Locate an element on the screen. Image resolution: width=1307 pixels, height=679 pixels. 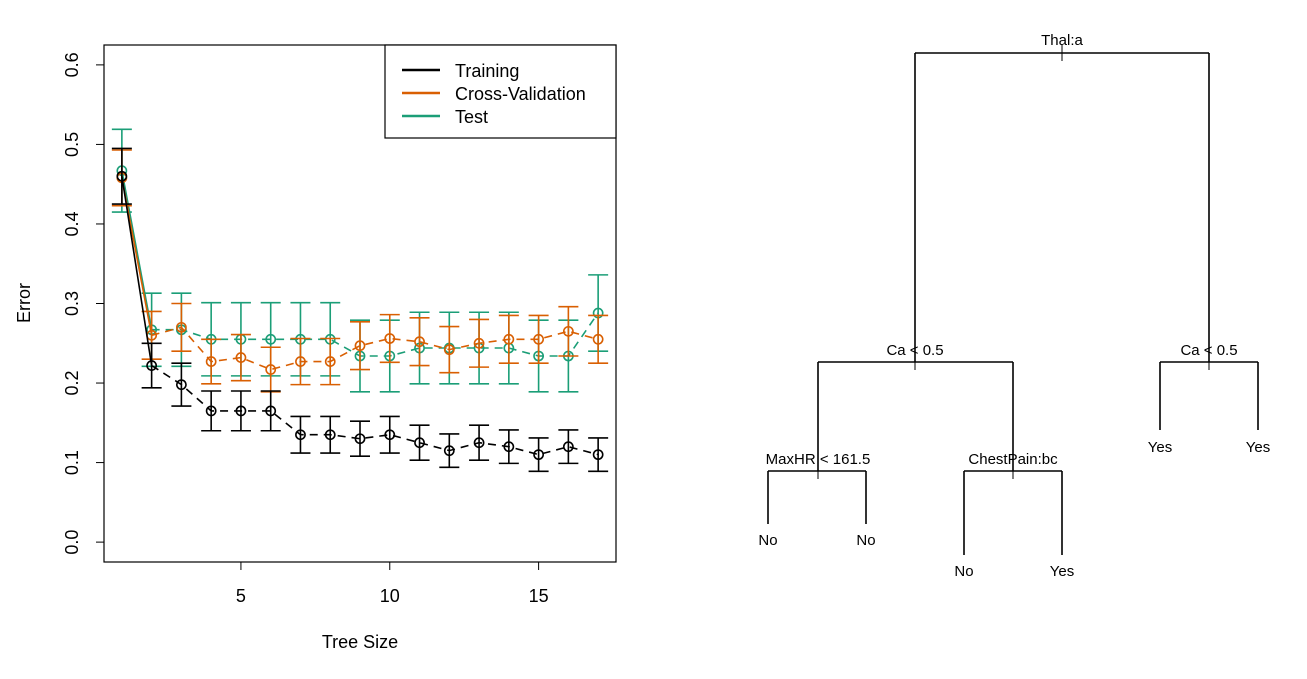
x-tick-label: 10 is located at coordinates (390, 596).